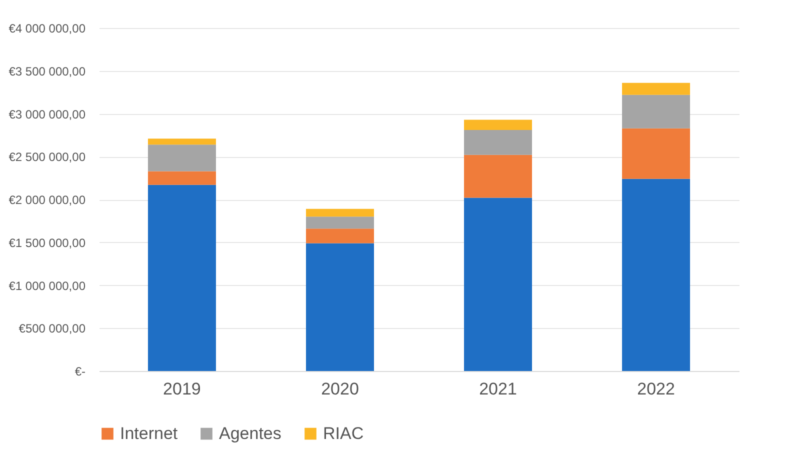 The width and height of the screenshot is (786, 456). Describe the element at coordinates (47, 157) in the screenshot. I see `y-tick-label: €2 500 000,00` at that location.